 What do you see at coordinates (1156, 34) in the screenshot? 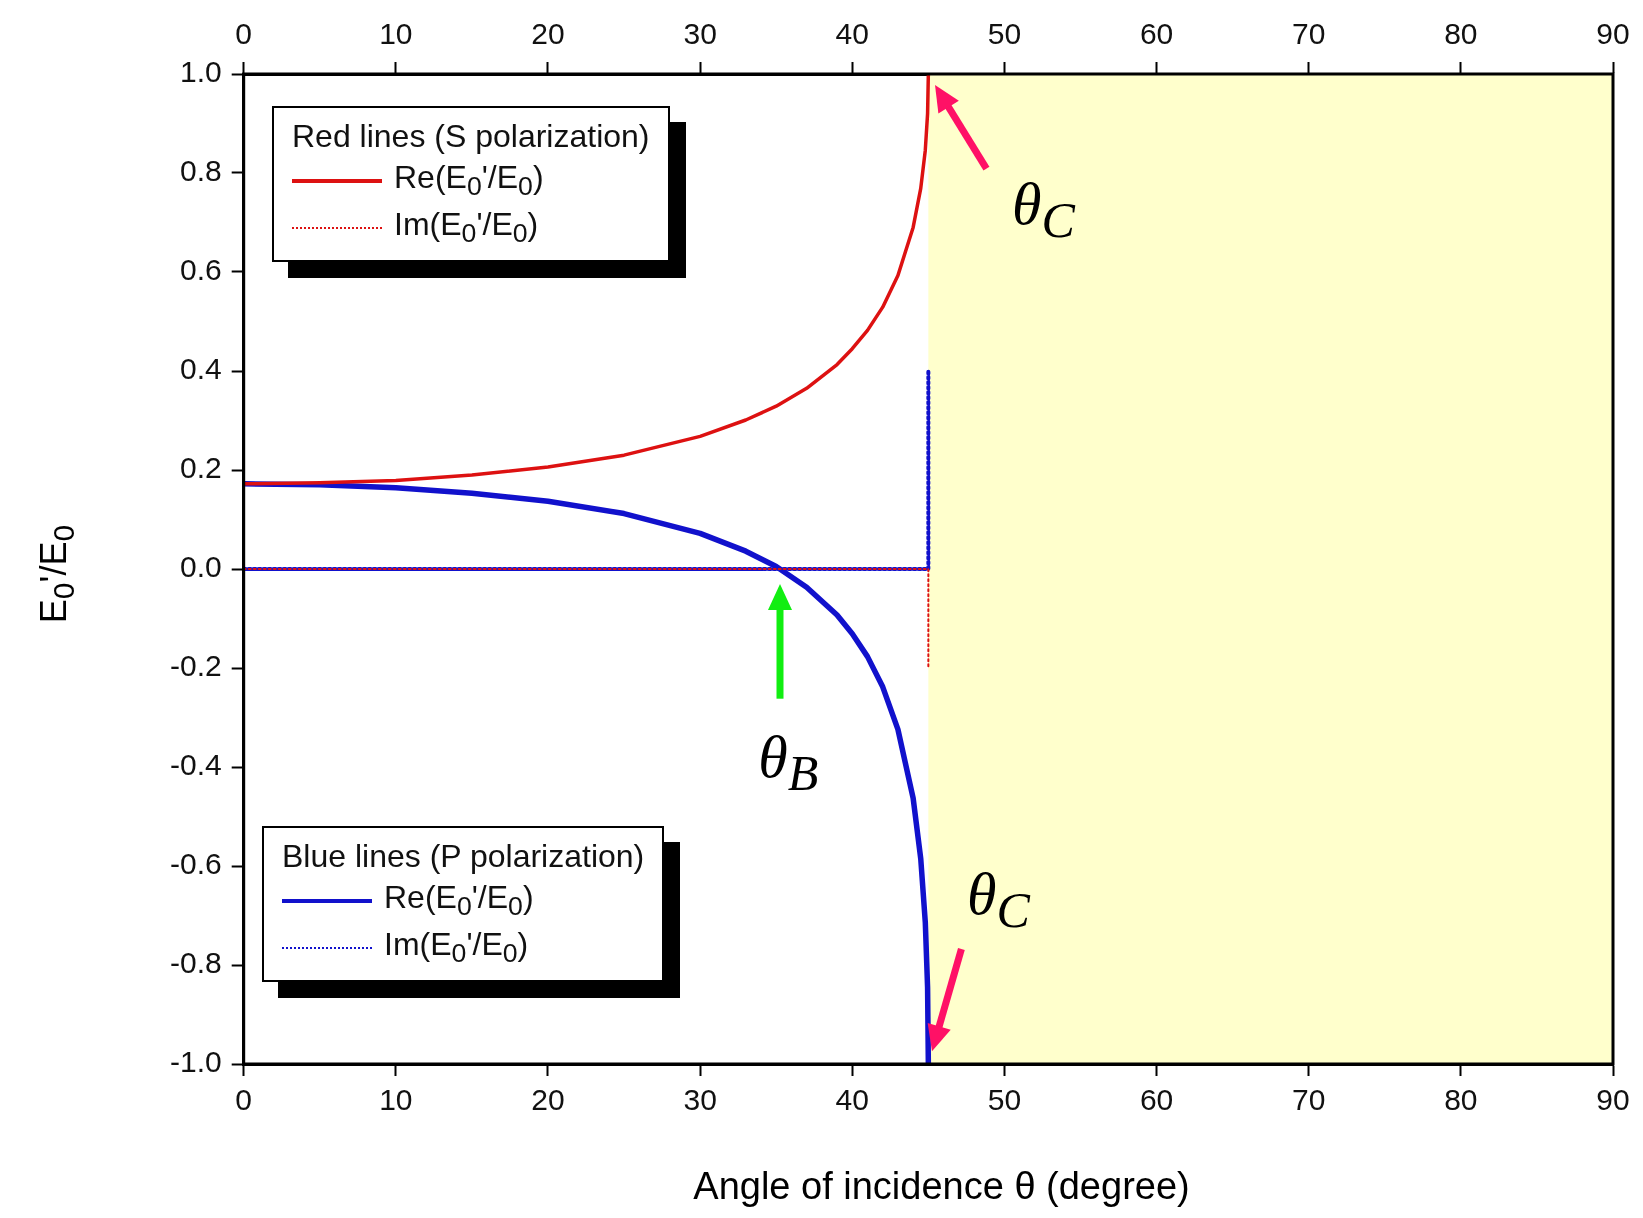
I see `x2-tick-label: 60` at bounding box center [1156, 34].